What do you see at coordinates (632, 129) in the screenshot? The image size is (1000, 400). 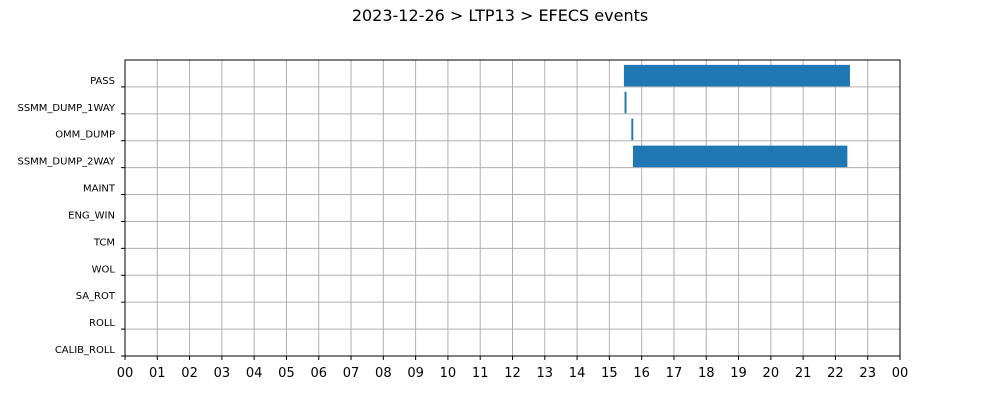 I see `event-bar-omm-dump` at bounding box center [632, 129].